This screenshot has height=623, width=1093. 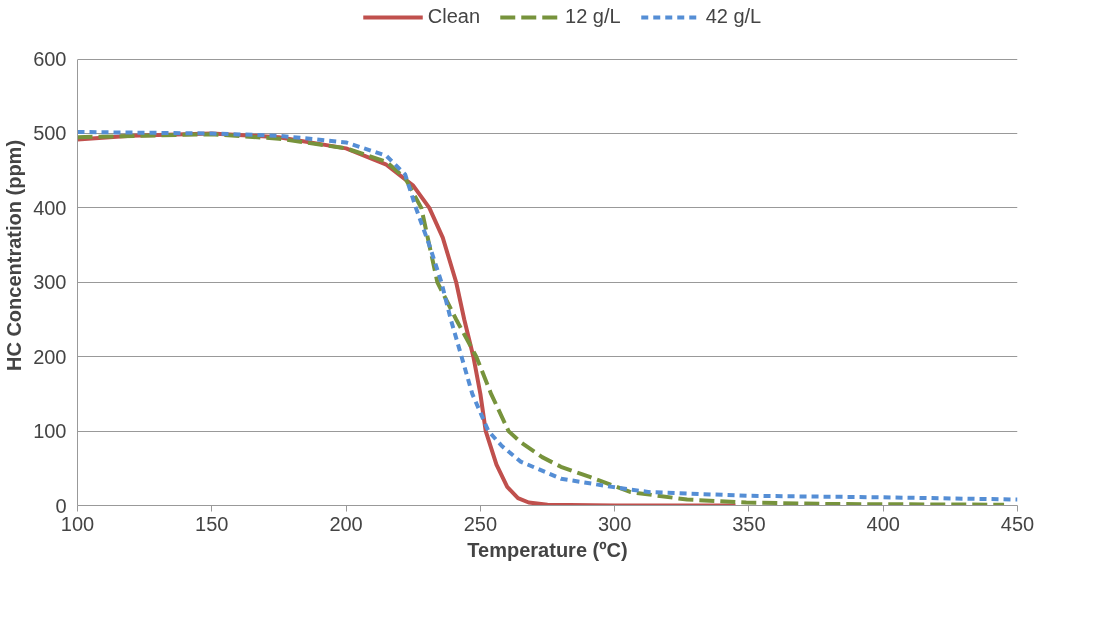 What do you see at coordinates (614, 523) in the screenshot?
I see `x-tick-label: 300` at bounding box center [614, 523].